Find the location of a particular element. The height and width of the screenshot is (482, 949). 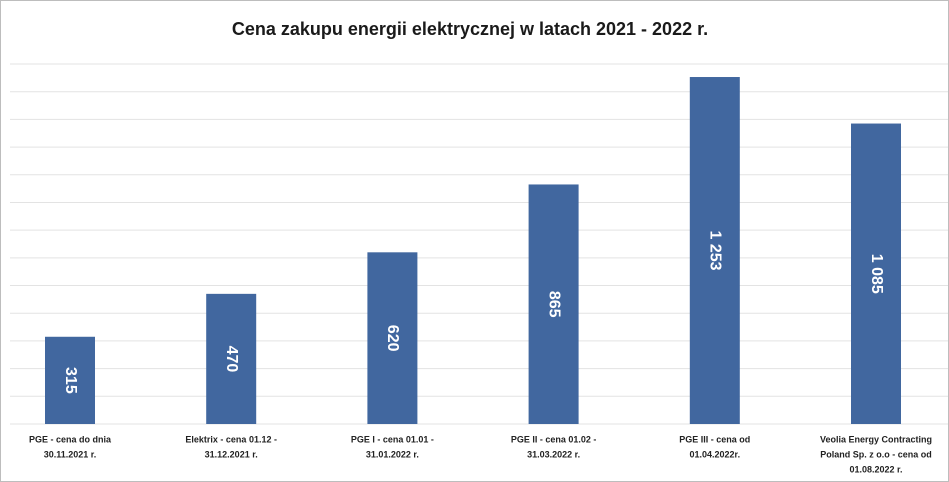

x-tick-label: PGE - cena do dnia is located at coordinates (70, 439).